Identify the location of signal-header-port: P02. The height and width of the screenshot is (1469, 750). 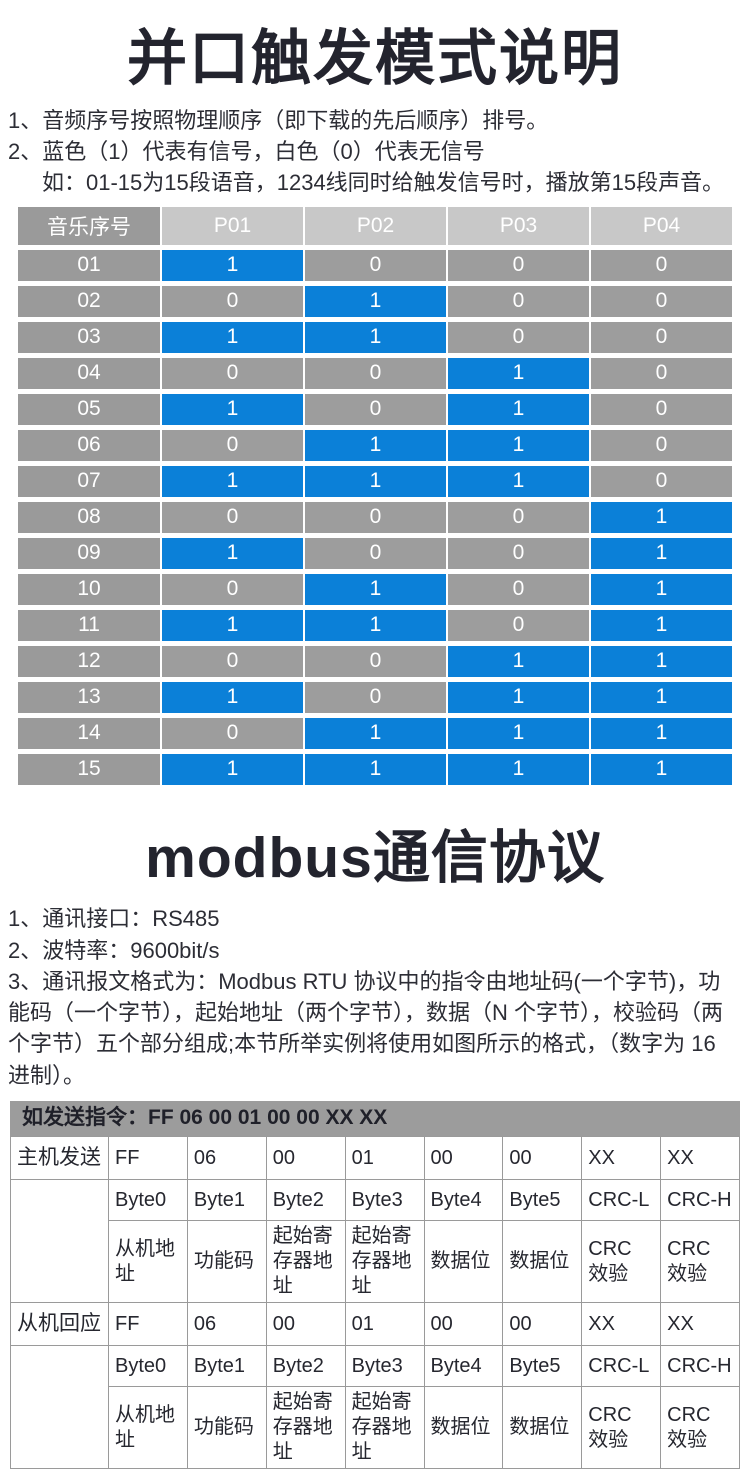
(375, 225).